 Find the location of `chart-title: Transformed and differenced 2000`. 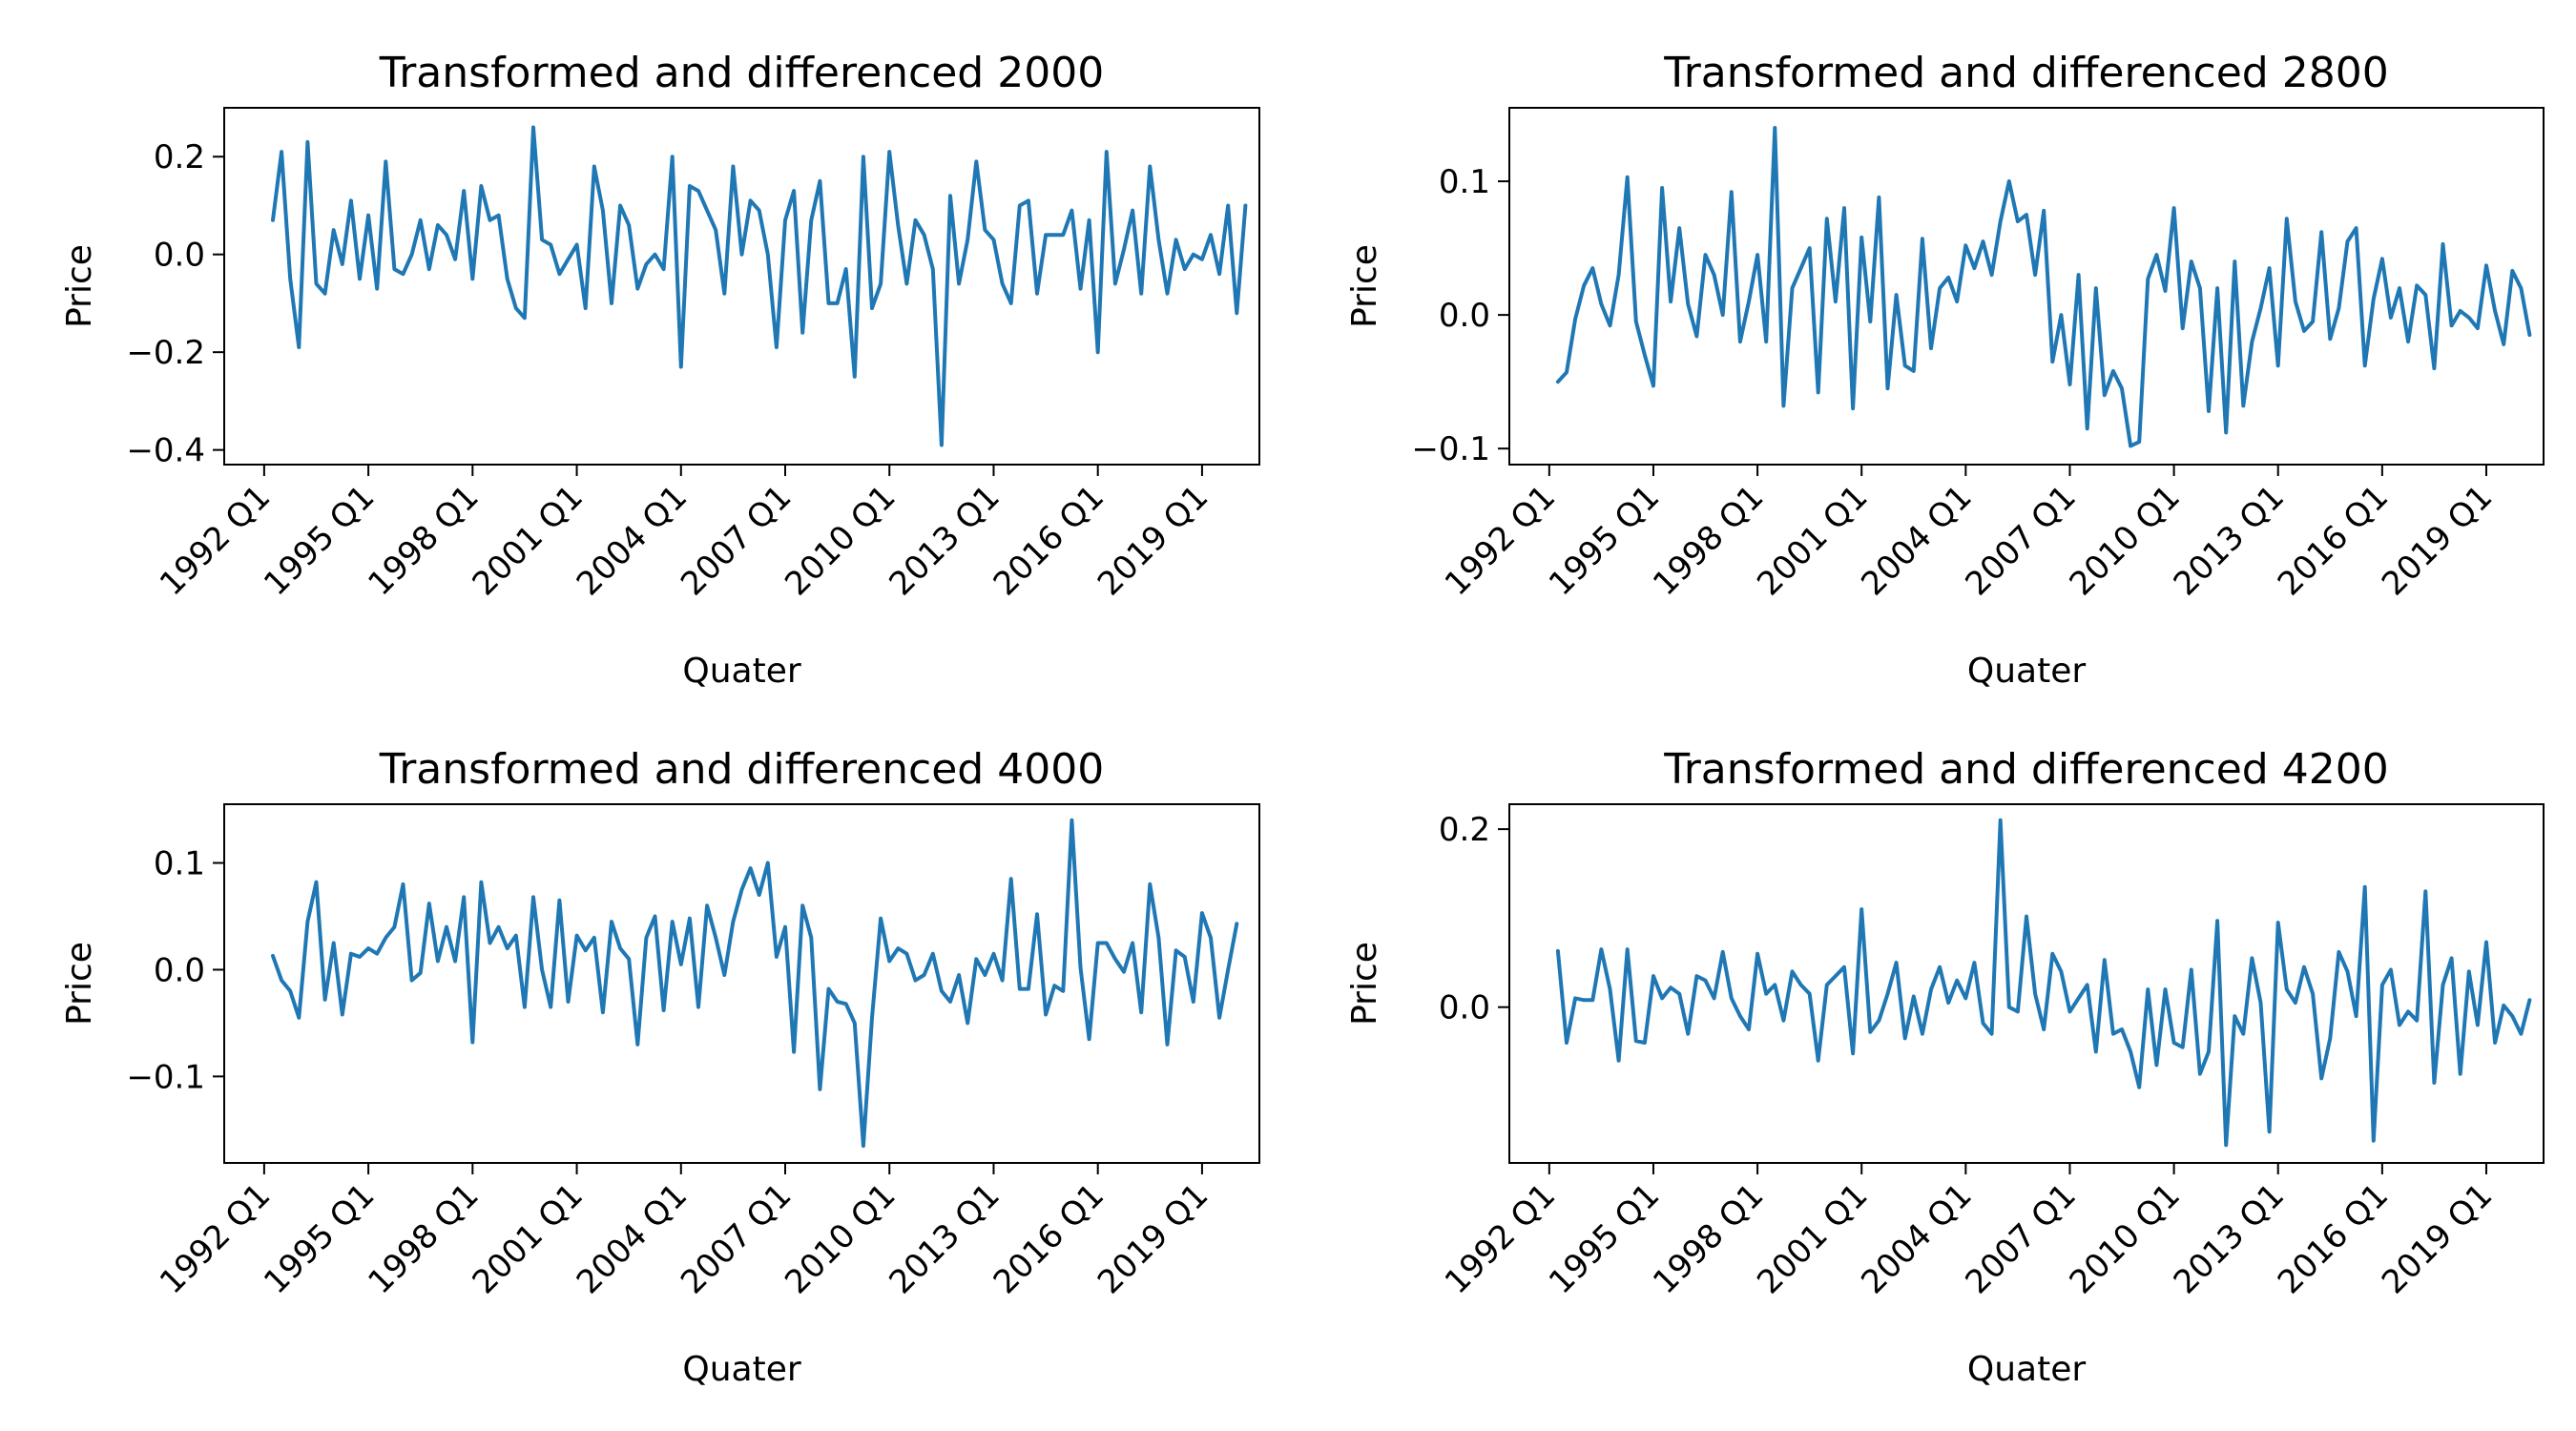

chart-title: Transformed and differenced 2000 is located at coordinates (741, 73).